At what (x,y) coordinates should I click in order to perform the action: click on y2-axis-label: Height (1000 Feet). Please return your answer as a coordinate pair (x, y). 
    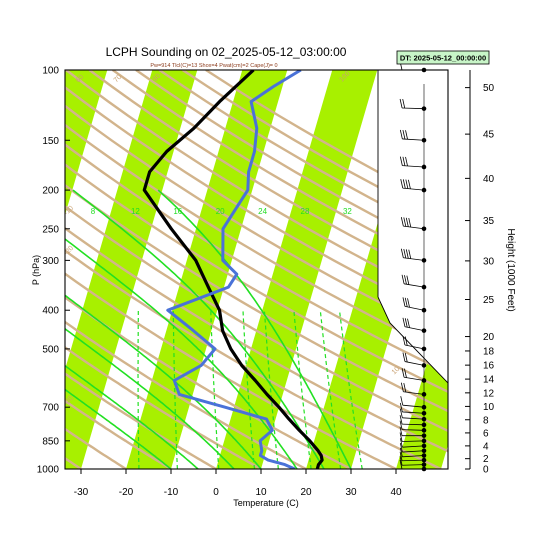
    Looking at the image, I should click on (510, 269).